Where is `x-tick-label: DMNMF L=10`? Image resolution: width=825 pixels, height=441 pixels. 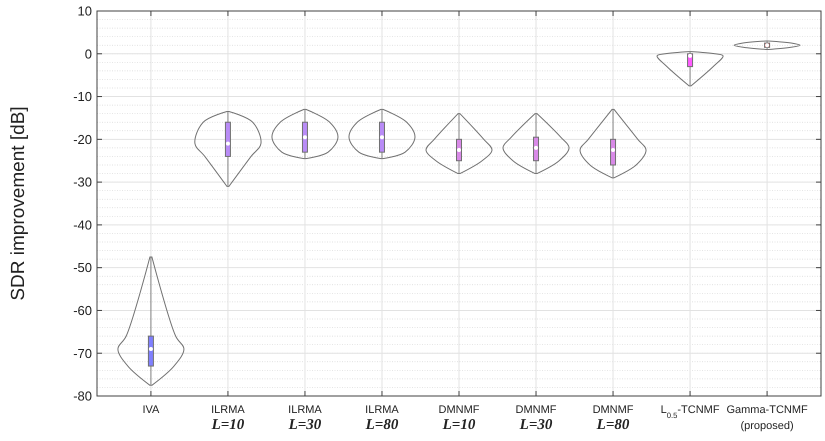 x-tick-label: DMNMF L=10 is located at coordinates (459, 418).